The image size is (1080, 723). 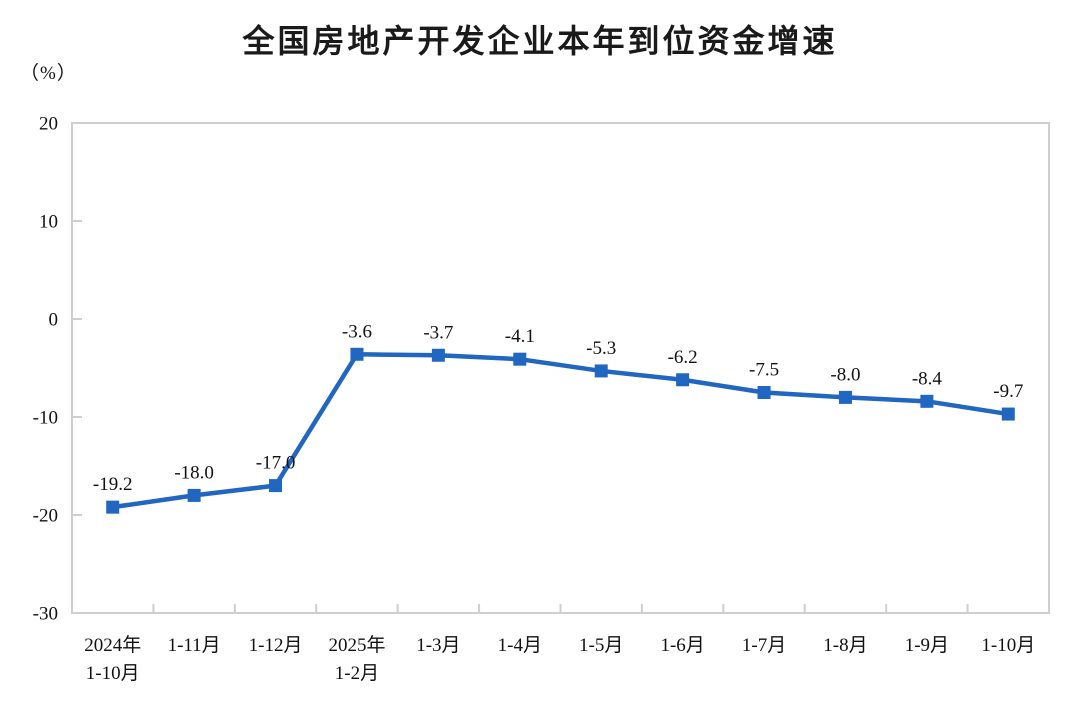 I want to click on y-axis-unit-label: （%）, so click(x=48, y=73).